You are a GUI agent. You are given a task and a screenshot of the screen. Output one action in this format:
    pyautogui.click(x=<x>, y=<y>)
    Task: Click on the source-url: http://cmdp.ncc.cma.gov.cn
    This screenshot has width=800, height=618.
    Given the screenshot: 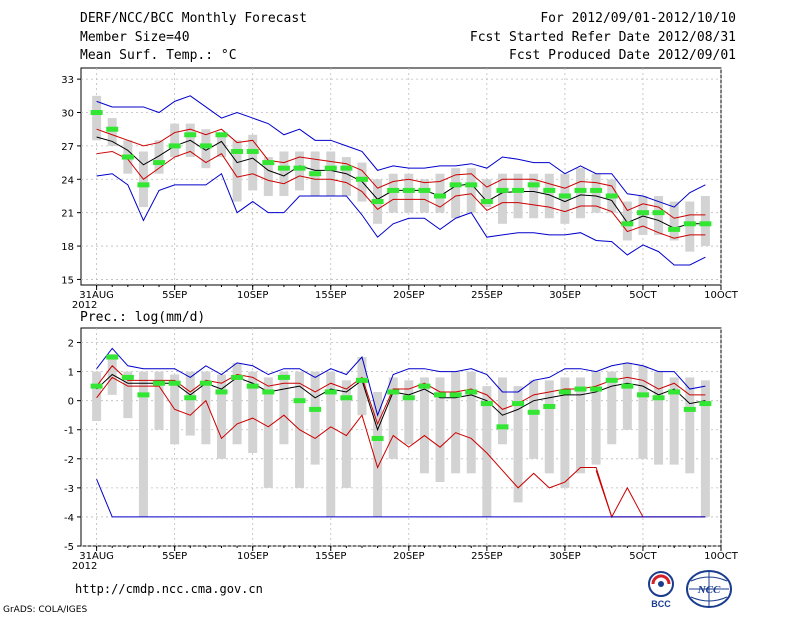 What is the action you would take?
    pyautogui.click(x=169, y=589)
    